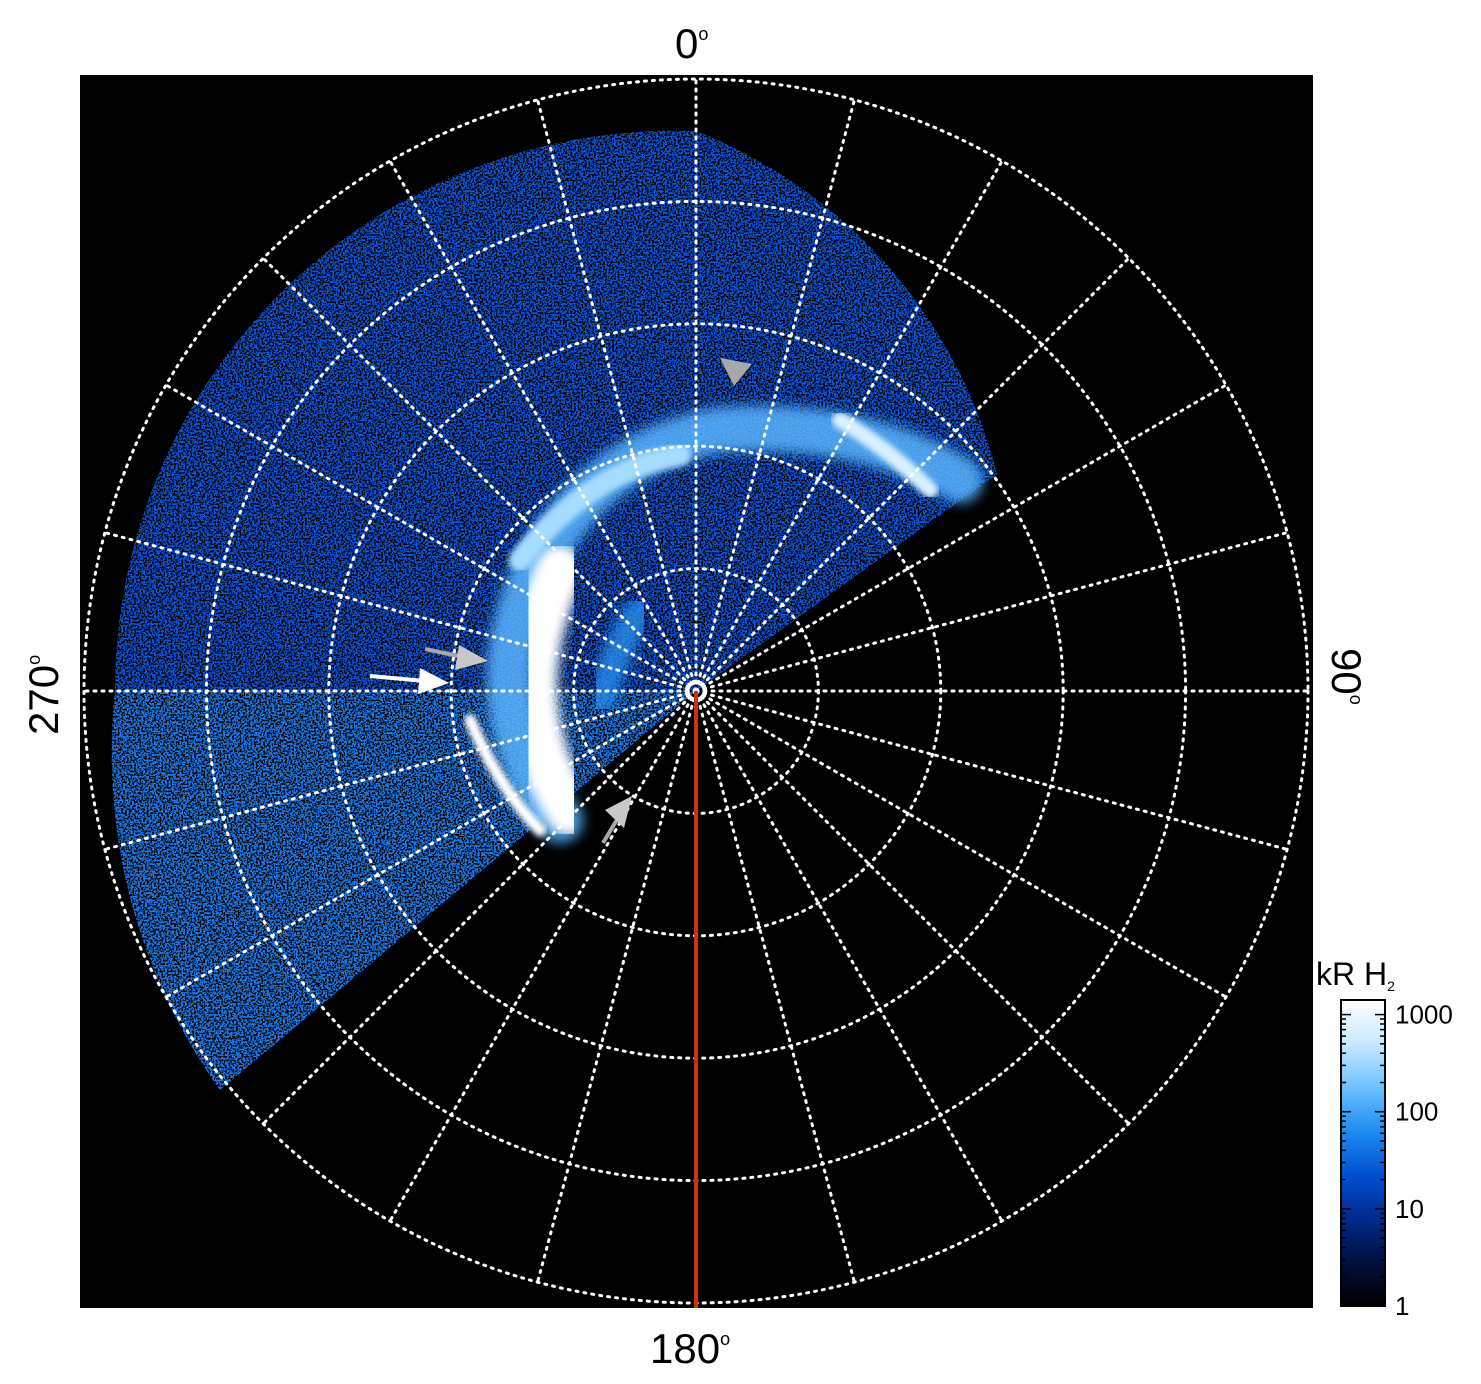 The height and width of the screenshot is (1384, 1481). What do you see at coordinates (1424, 1160) in the screenshot?
I see `colorbar-tick-labels: 1000 100 10 1` at bounding box center [1424, 1160].